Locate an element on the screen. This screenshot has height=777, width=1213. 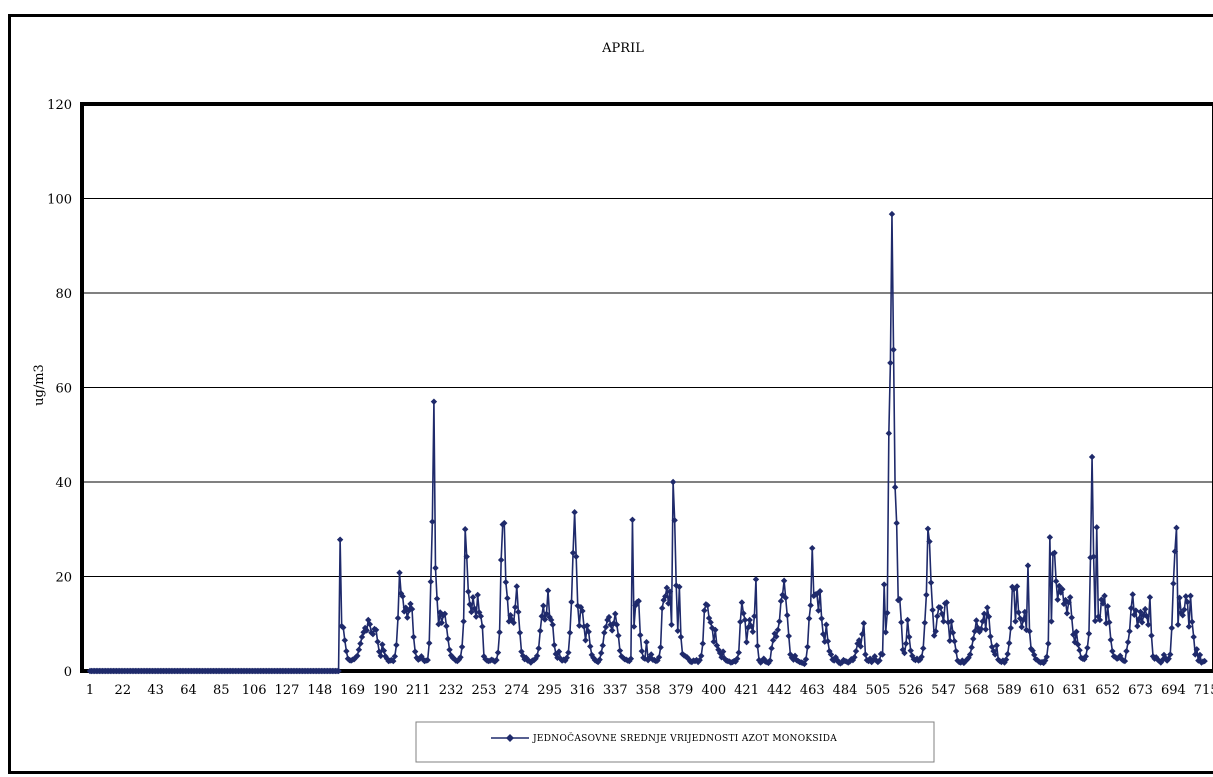
x-tick-label: 1 is located at coordinates (90, 690).